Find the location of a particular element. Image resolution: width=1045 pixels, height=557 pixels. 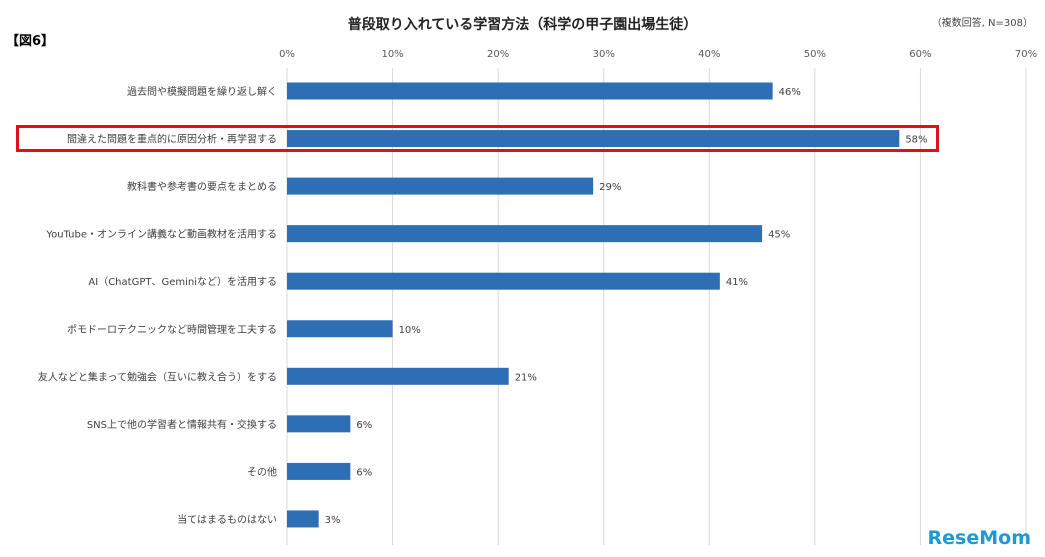

x-tick-label: 10% is located at coordinates (392, 54).